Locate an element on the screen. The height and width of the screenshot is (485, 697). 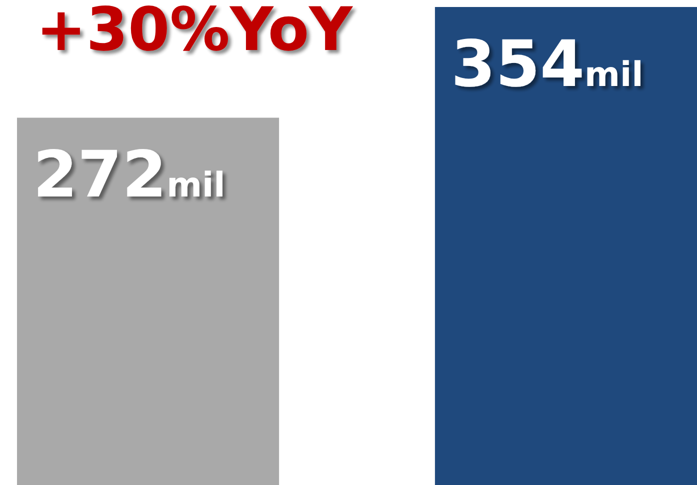
chart-title: +30%YoY is located at coordinates (195, 32).